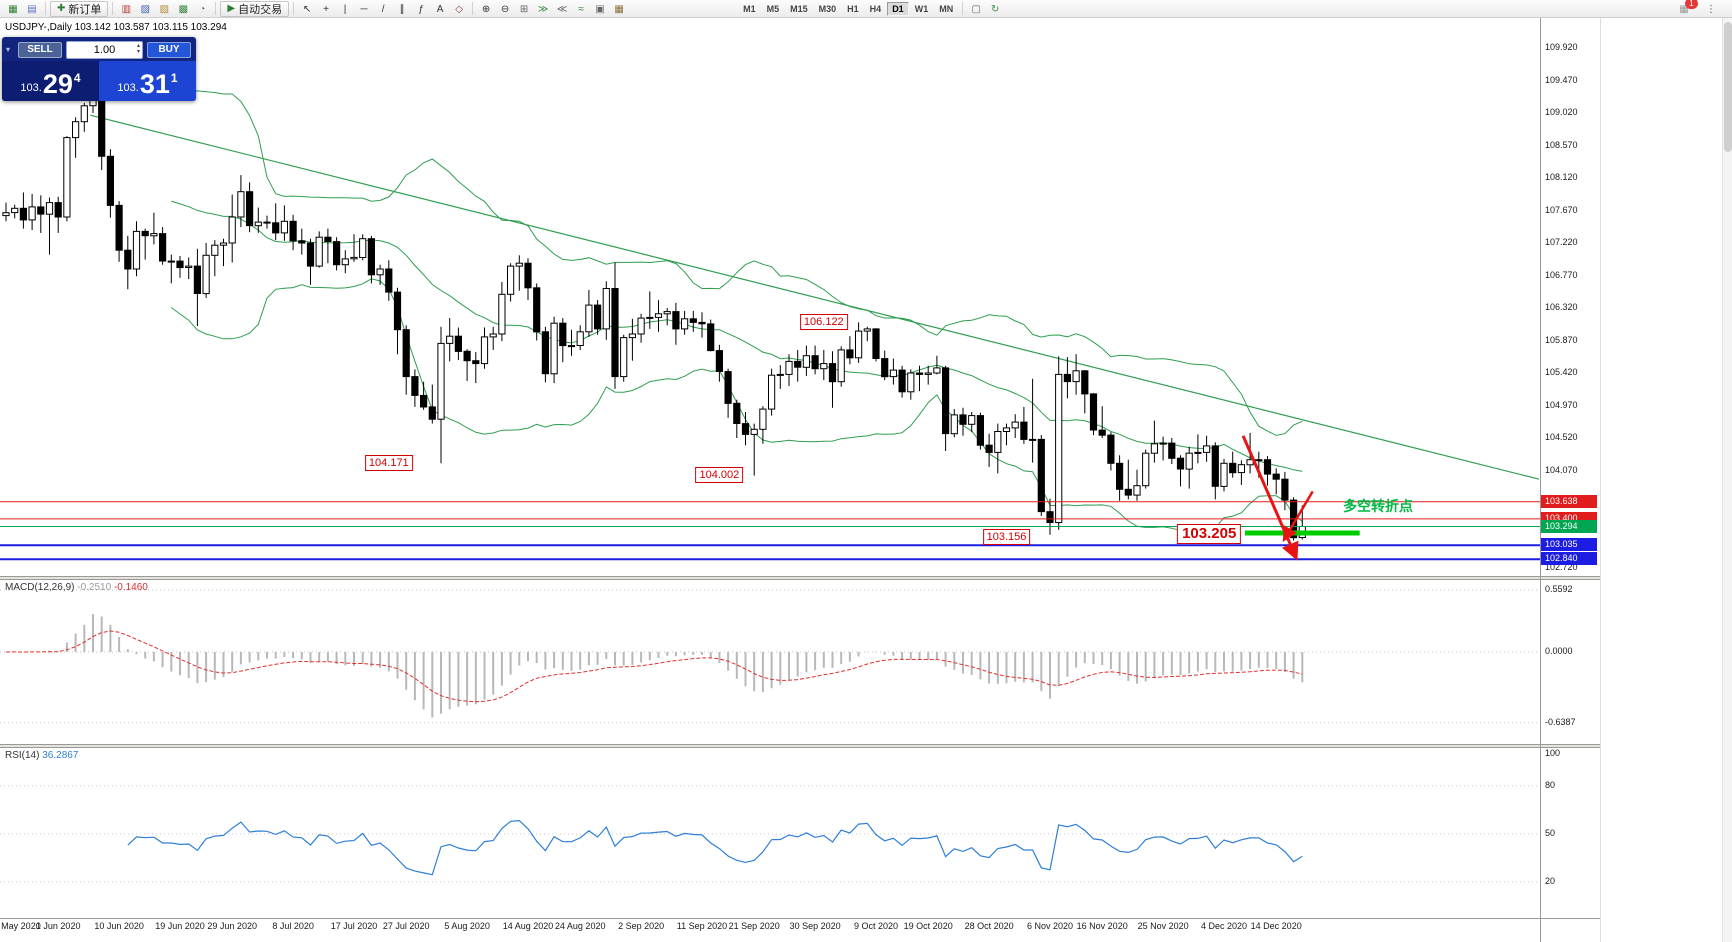 This screenshot has height=942, width=1732. I want to click on volume-up-icon: ▴, so click(138, 46).